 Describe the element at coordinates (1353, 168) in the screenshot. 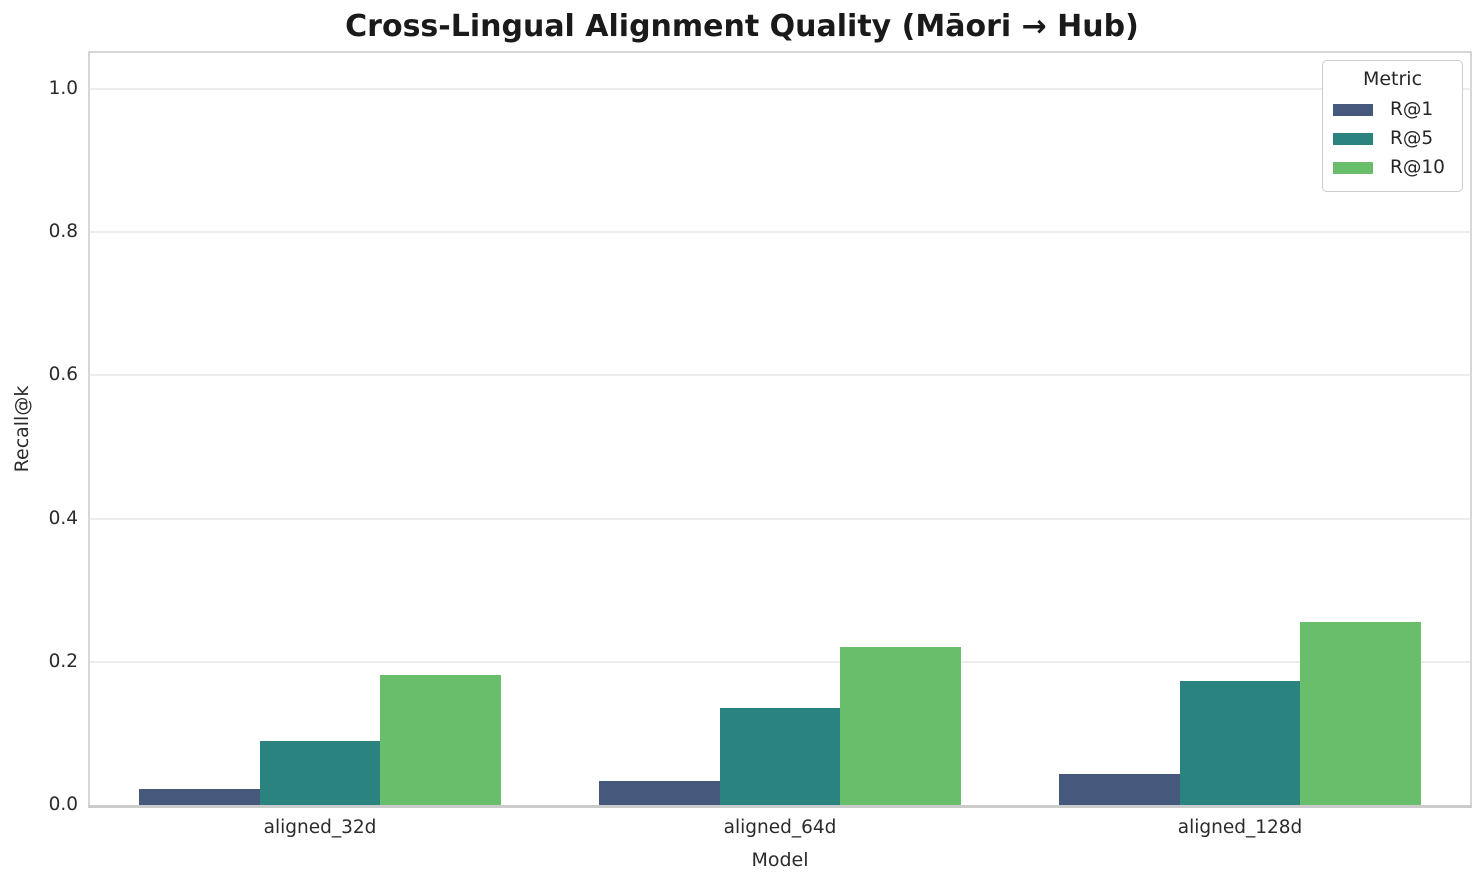

I see `legend-swatch-R@10` at that location.